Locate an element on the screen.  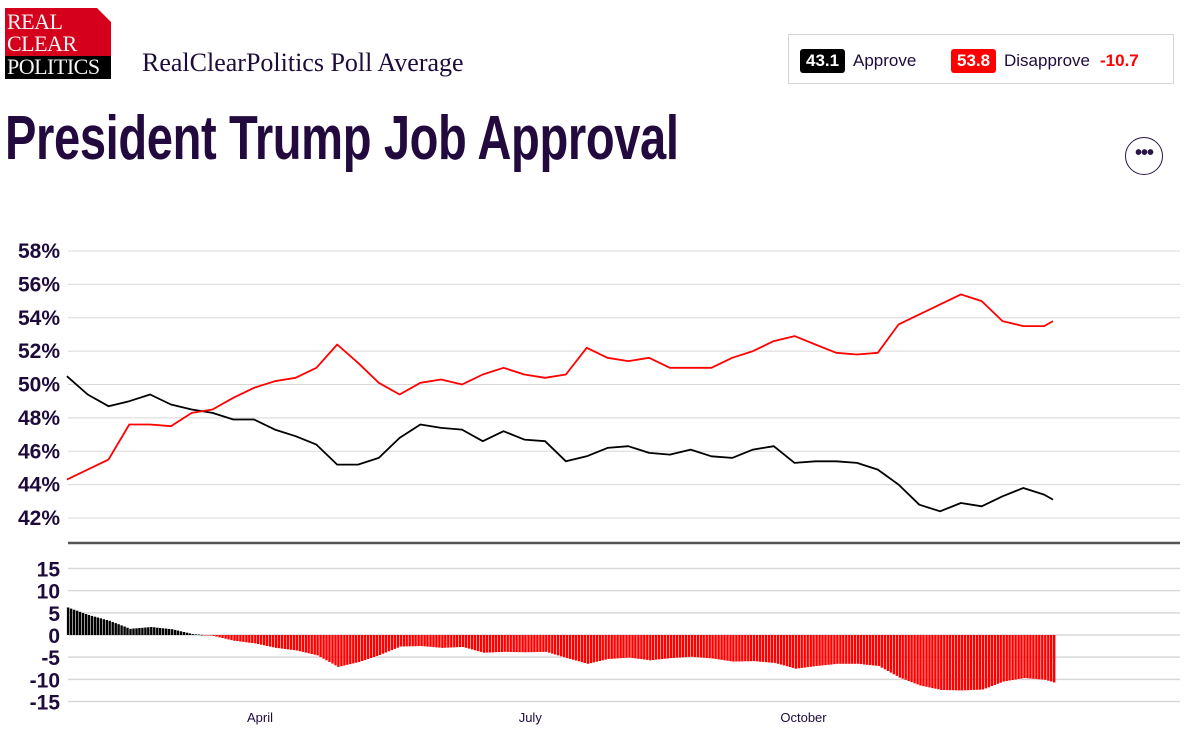
logo-text-clear: CLEAR is located at coordinates (42, 43).